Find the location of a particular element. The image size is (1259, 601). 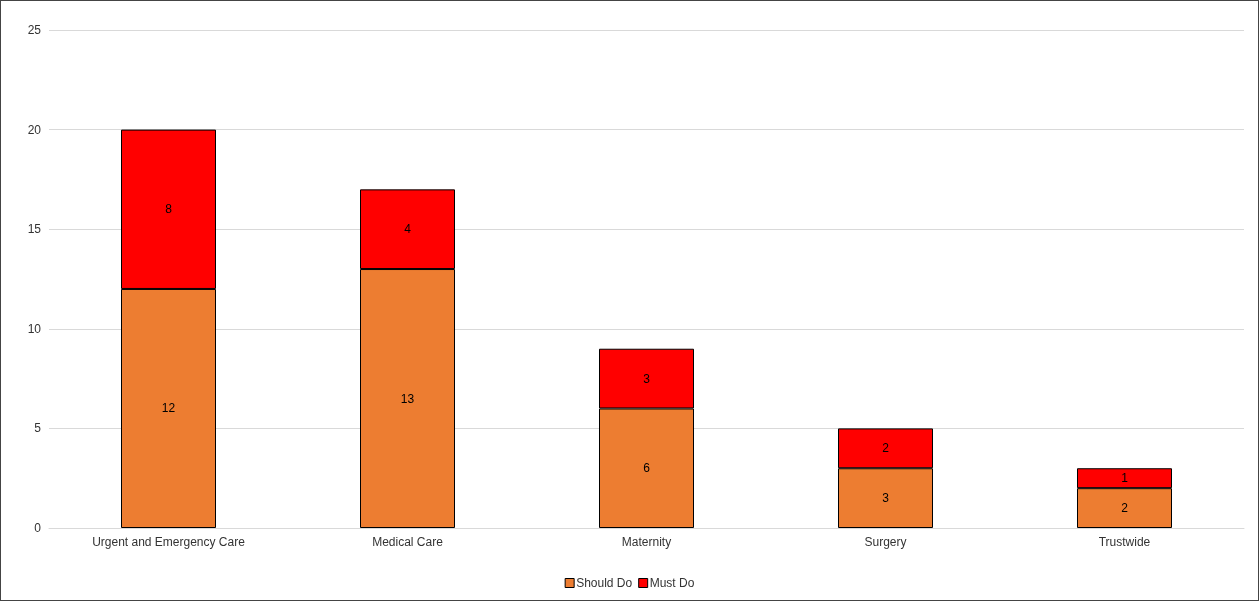

y-tick-label: 15 is located at coordinates (34, 229).